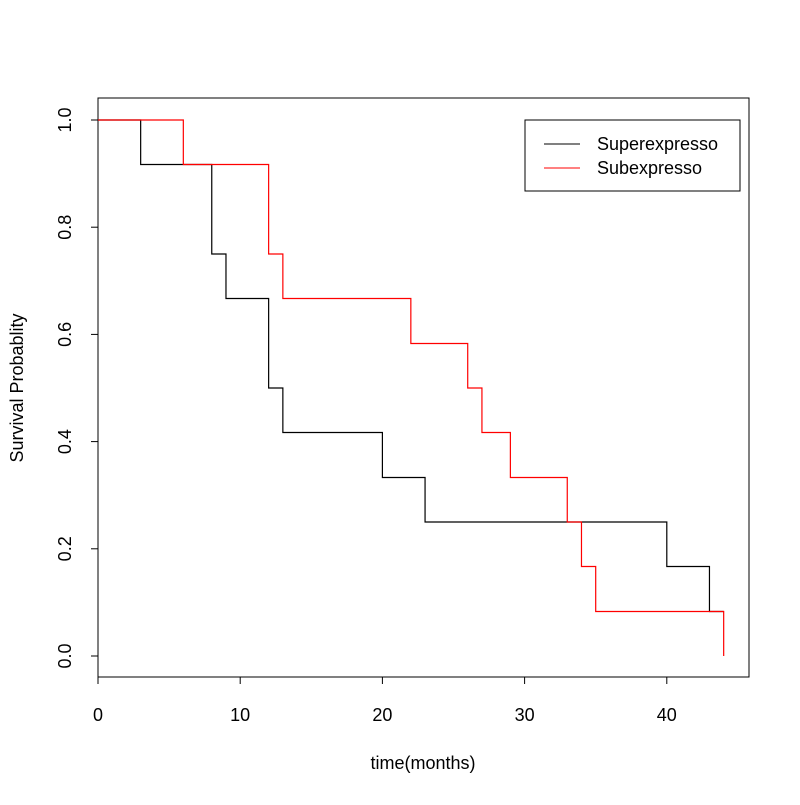 The height and width of the screenshot is (805, 800). What do you see at coordinates (65, 334) in the screenshot?
I see `y-tick-label: 0.6` at bounding box center [65, 334].